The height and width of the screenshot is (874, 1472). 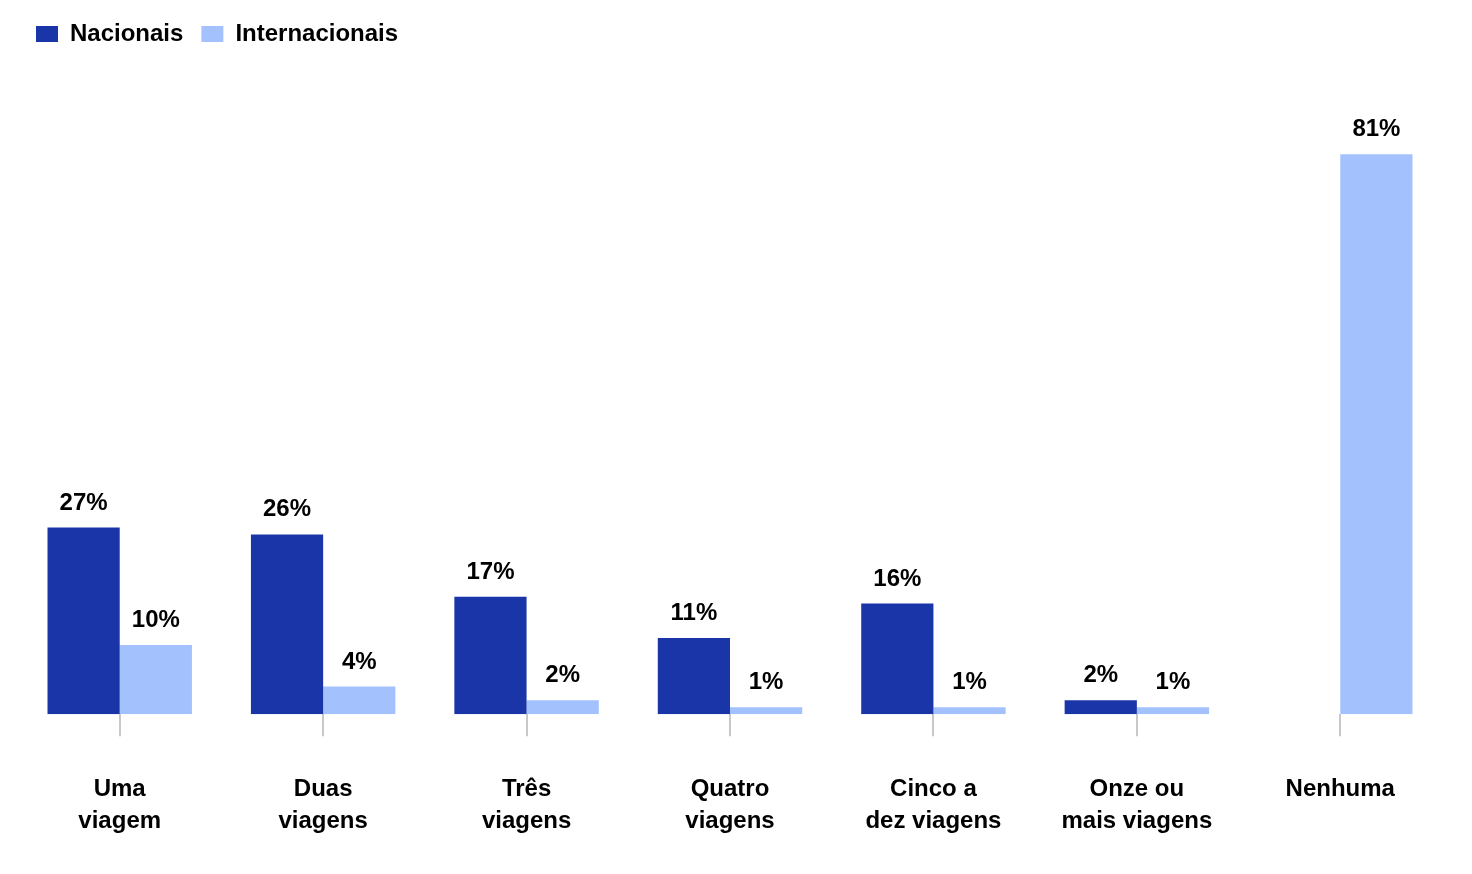 What do you see at coordinates (83, 501) in the screenshot?
I see `data-label: 27%` at bounding box center [83, 501].